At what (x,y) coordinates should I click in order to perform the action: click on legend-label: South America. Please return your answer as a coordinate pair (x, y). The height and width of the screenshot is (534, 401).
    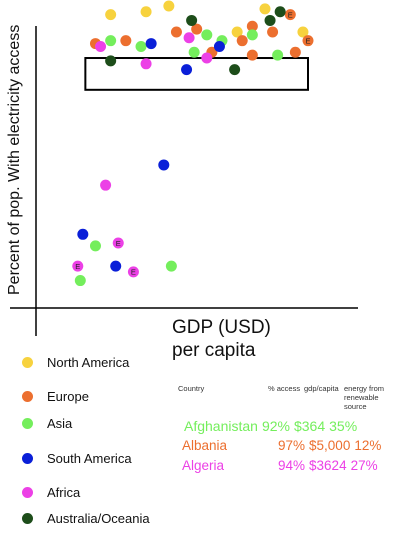
    Looking at the image, I should click on (89, 458).